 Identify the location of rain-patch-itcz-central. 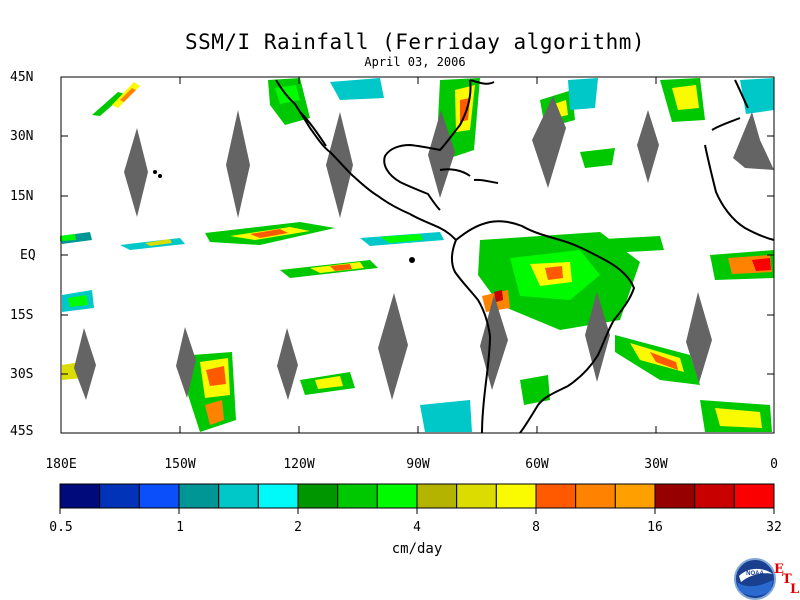
(362, 255).